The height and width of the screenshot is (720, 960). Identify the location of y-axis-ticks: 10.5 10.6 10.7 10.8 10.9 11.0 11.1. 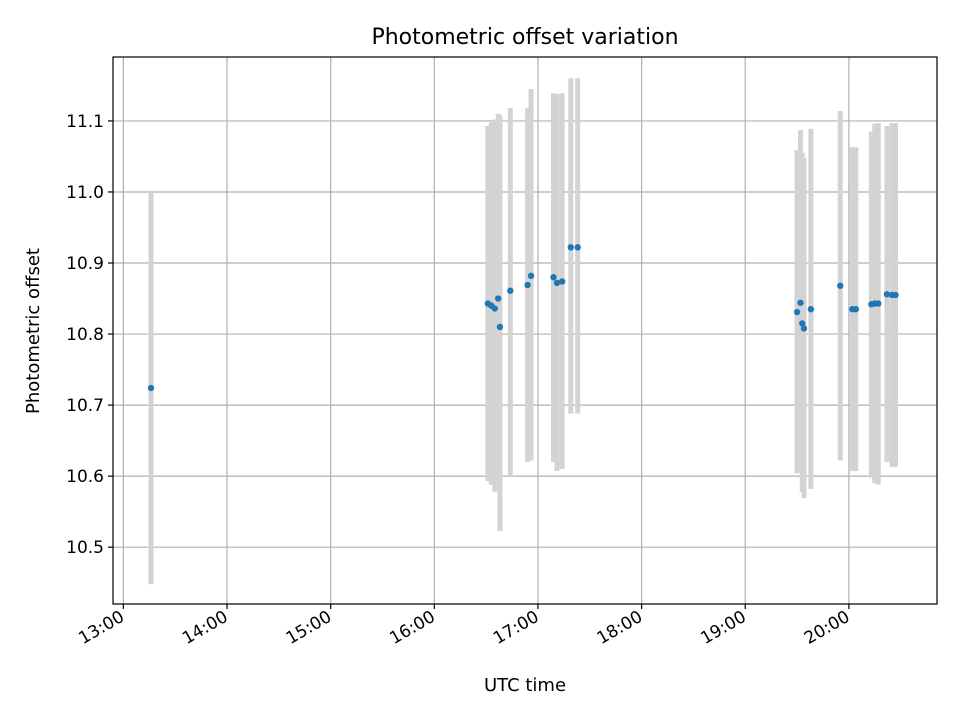
(89, 335).